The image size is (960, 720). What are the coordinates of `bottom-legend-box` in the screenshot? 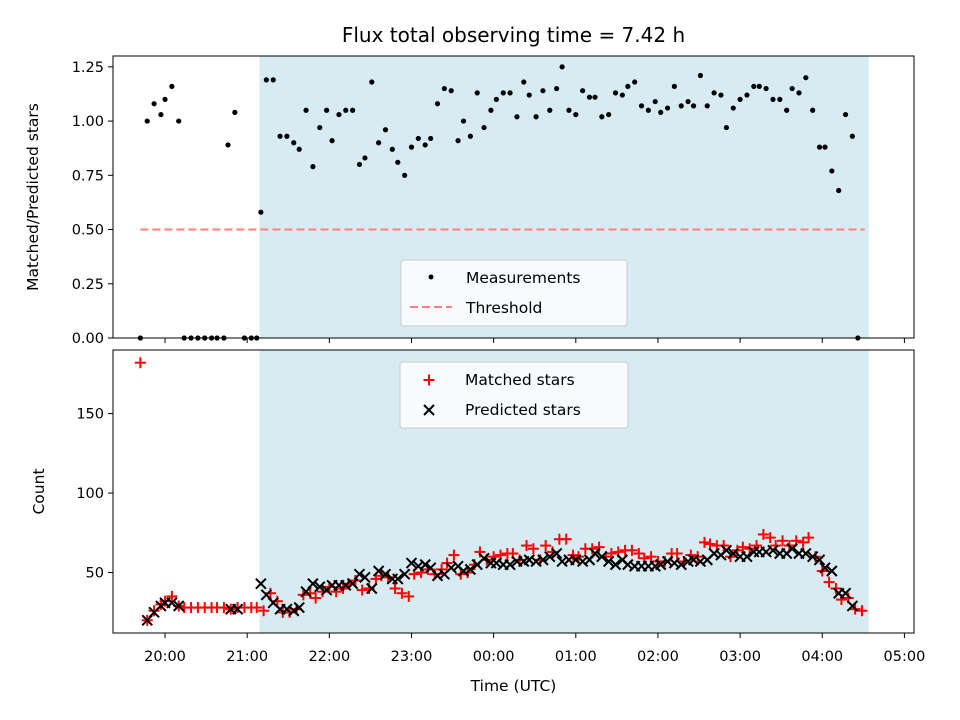 It's located at (514, 395).